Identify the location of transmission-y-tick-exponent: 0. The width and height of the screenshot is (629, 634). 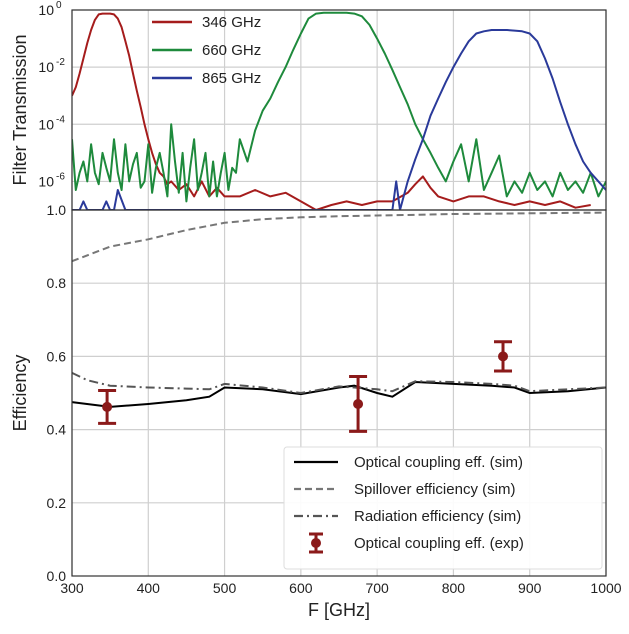
(59, 5).